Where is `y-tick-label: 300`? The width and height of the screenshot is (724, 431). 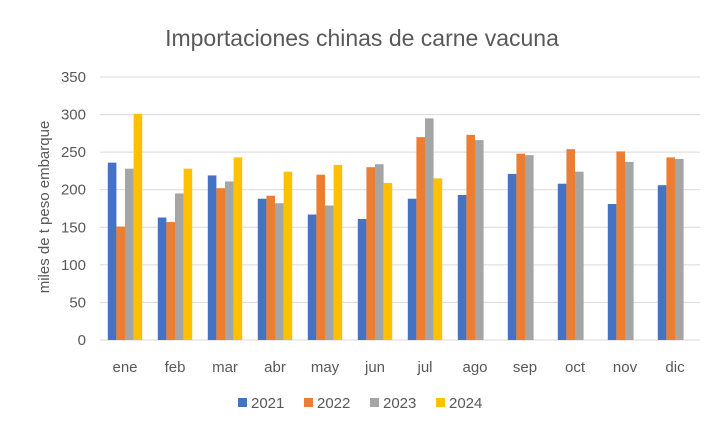 y-tick-label: 300 is located at coordinates (73, 115).